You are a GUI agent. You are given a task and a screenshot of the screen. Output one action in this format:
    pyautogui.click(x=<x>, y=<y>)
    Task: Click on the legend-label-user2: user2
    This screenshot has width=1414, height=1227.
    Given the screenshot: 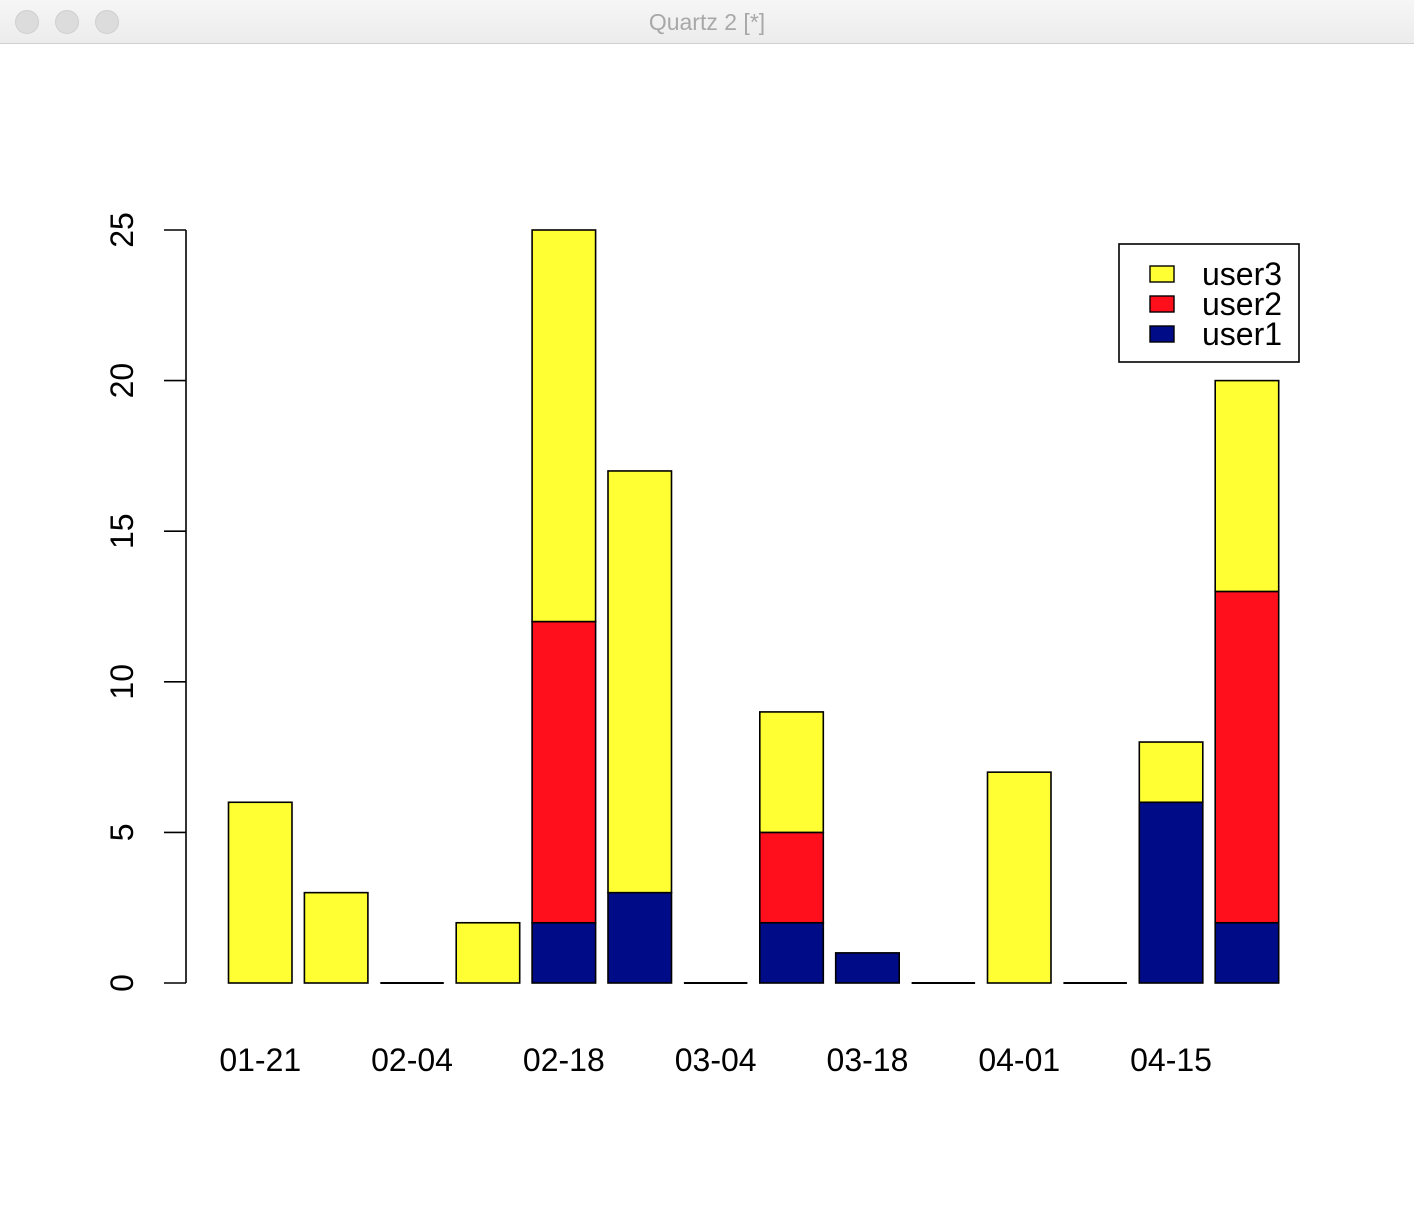 What is the action you would take?
    pyautogui.click(x=1242, y=304)
    